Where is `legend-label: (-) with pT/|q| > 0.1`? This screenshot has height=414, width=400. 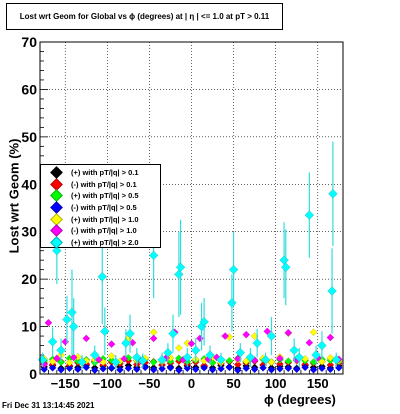
legend-label: (-) with pT/|q| > 0.1 is located at coordinates (104, 184).